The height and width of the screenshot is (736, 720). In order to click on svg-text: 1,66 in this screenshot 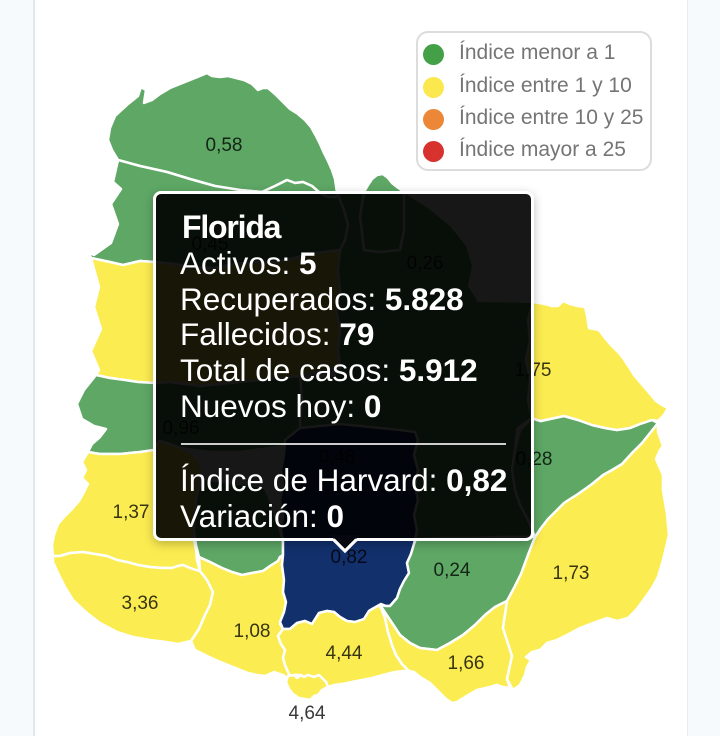, I will do `click(466, 663)`.